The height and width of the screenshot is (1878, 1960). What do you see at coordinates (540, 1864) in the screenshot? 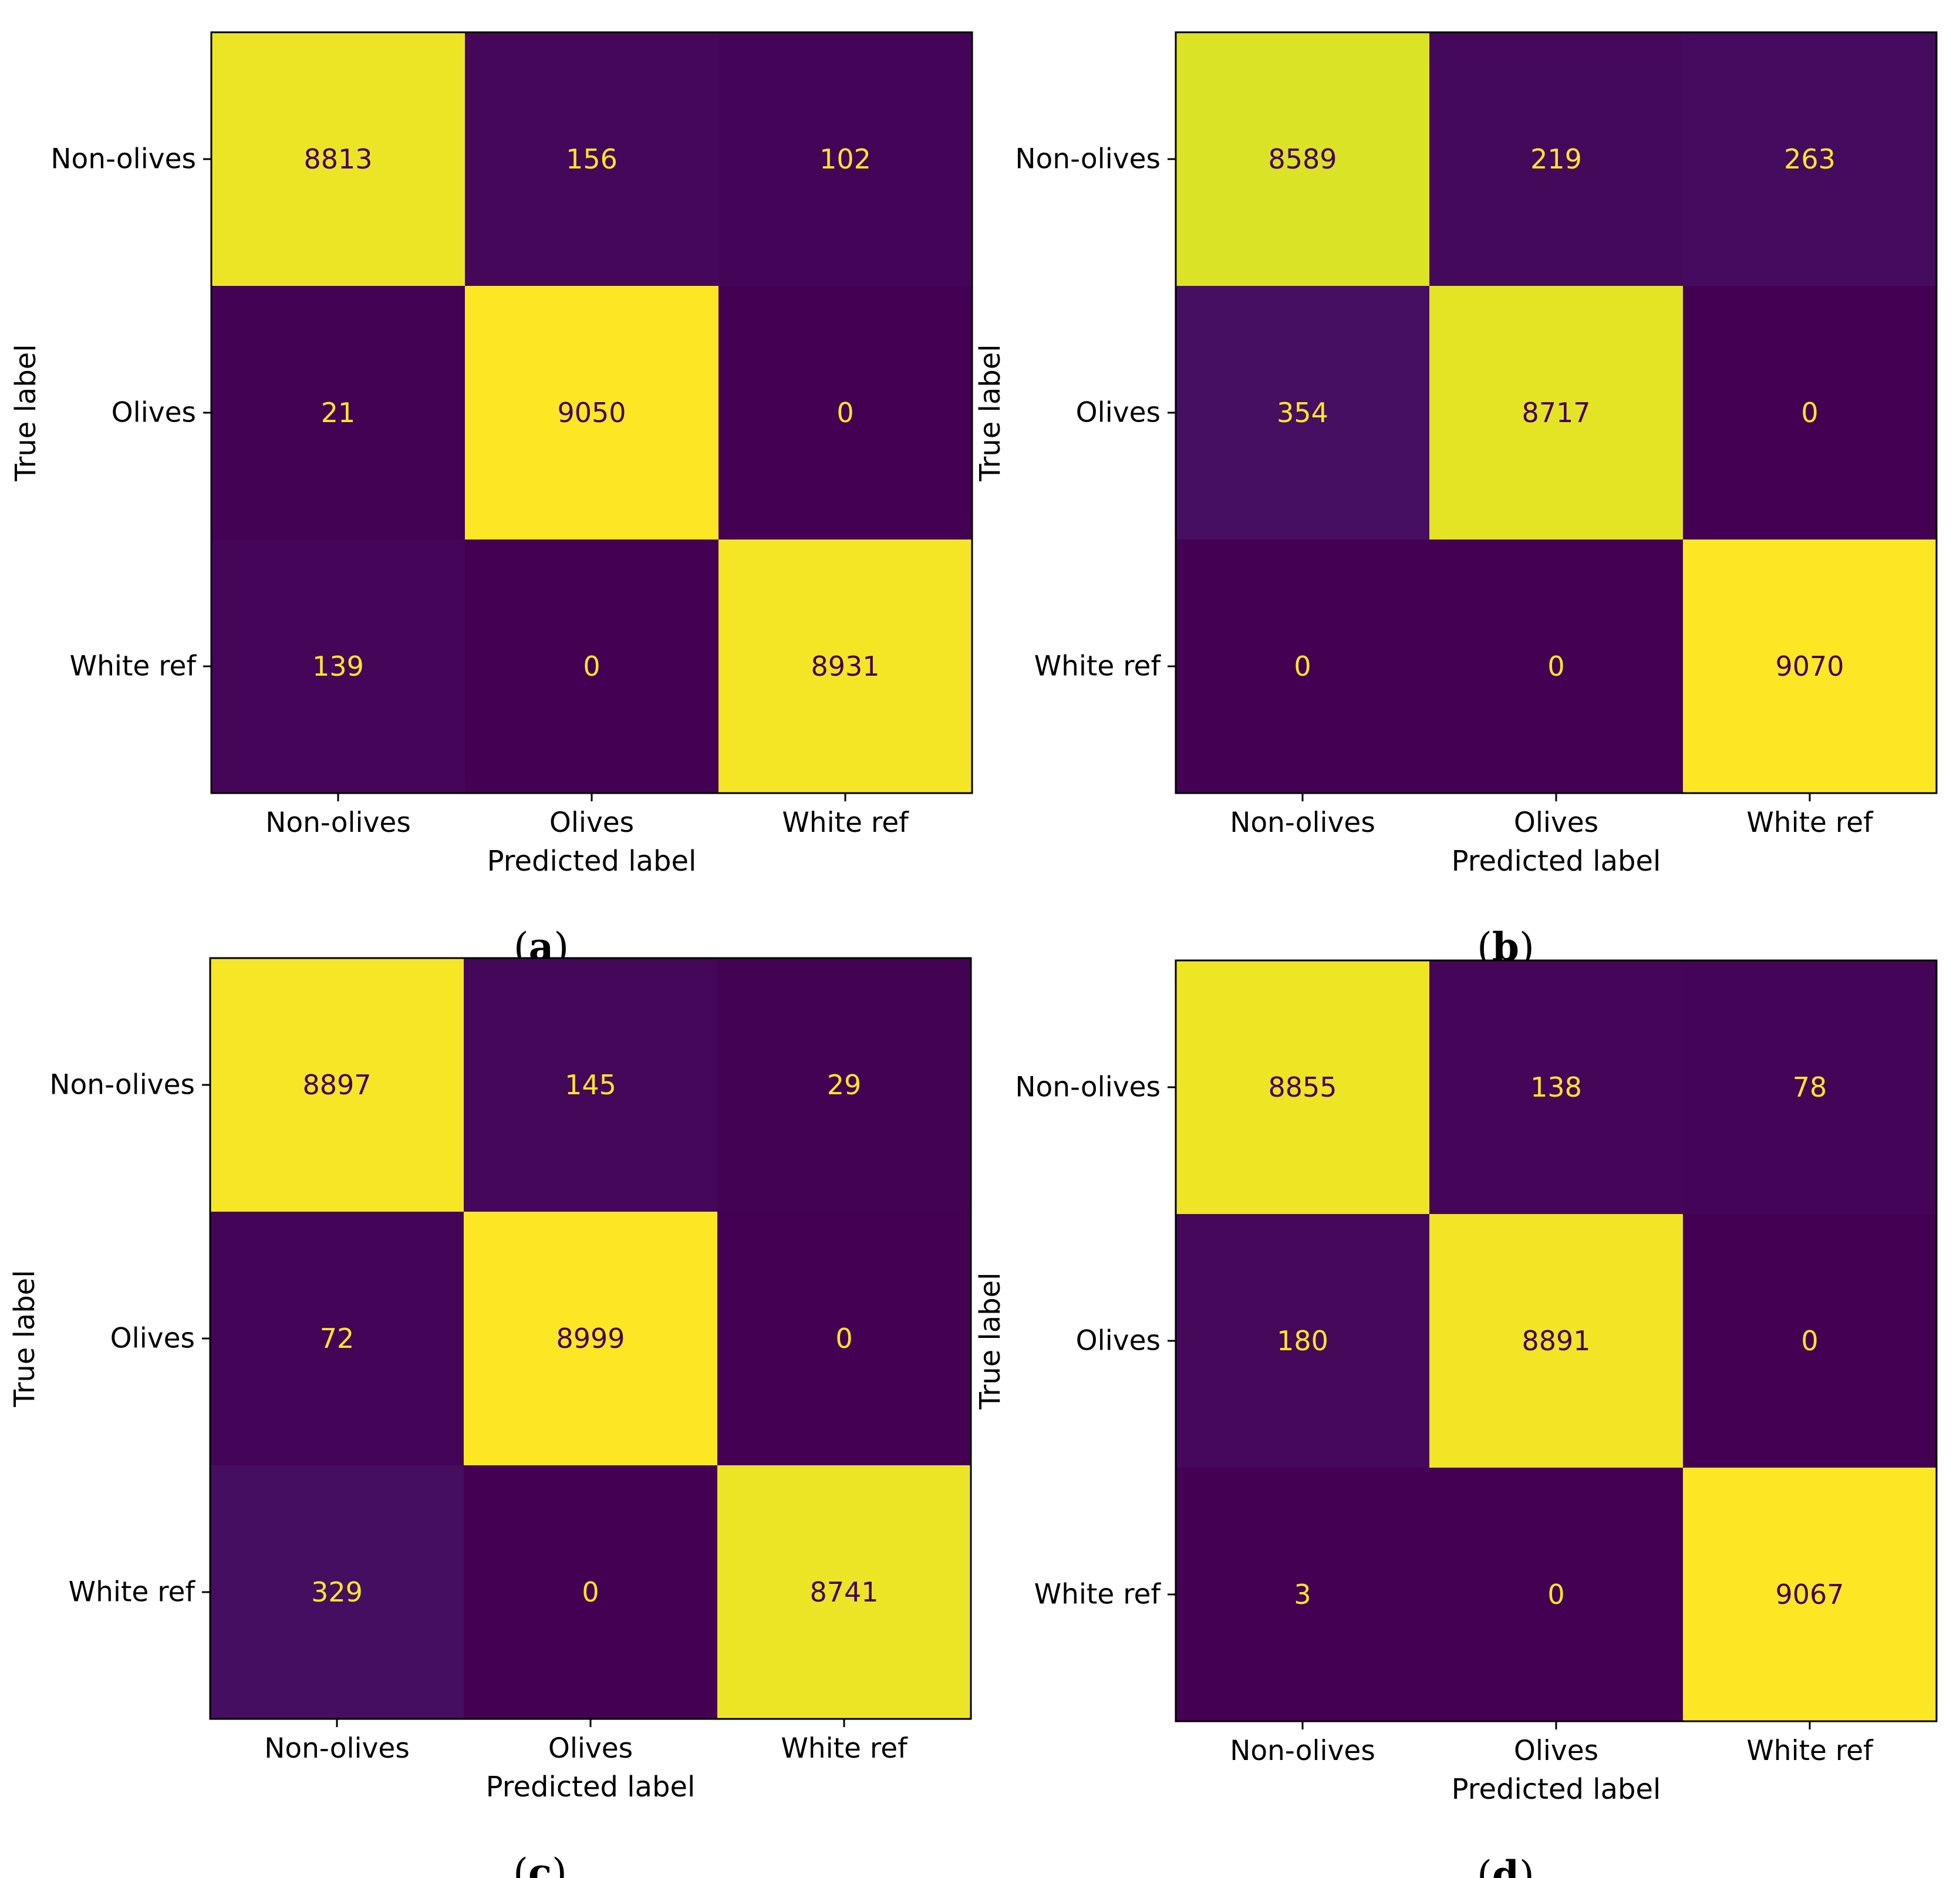
I see `panel-caption-c: (c)` at bounding box center [540, 1864].